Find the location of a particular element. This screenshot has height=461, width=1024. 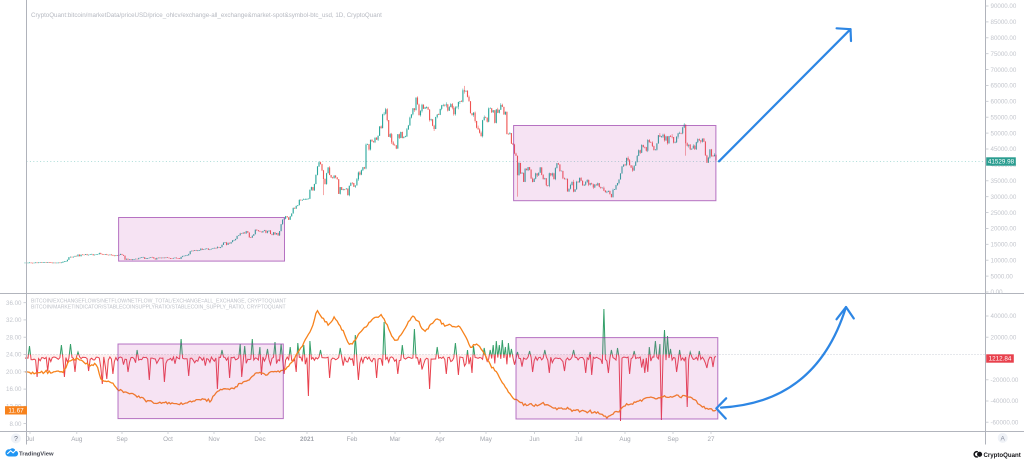

svg-text: CryptoQuant is located at coordinates (1002, 455).